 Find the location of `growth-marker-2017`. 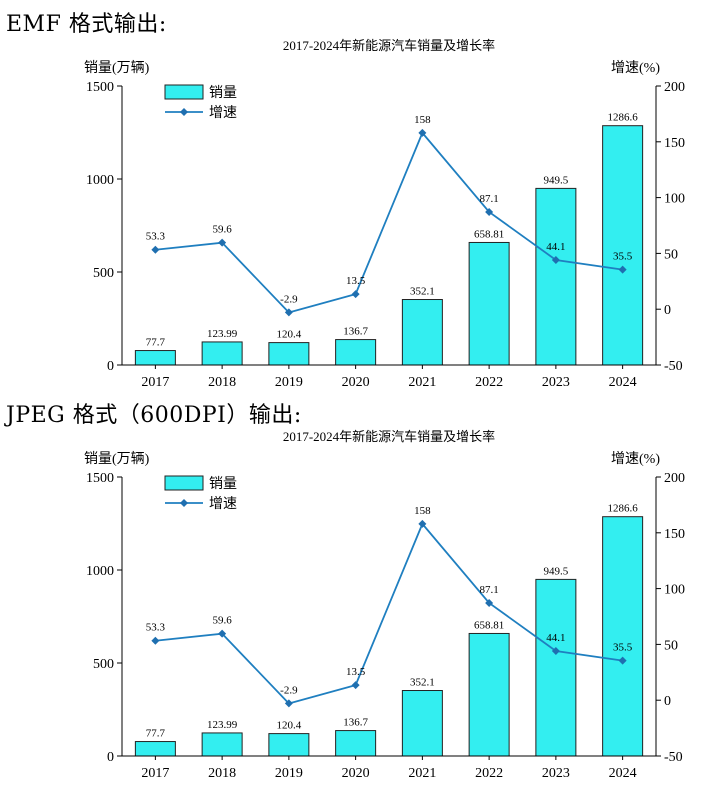

growth-marker-2017 is located at coordinates (155, 640).